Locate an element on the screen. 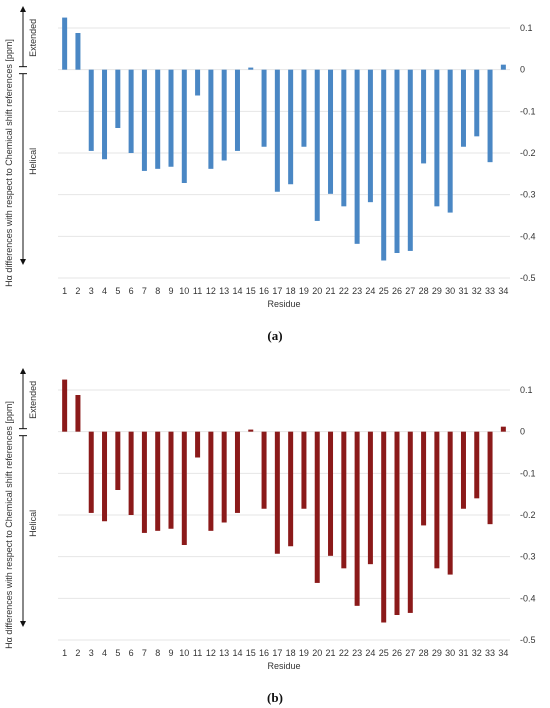  extended-arrowhead is located at coordinates (23, 371).